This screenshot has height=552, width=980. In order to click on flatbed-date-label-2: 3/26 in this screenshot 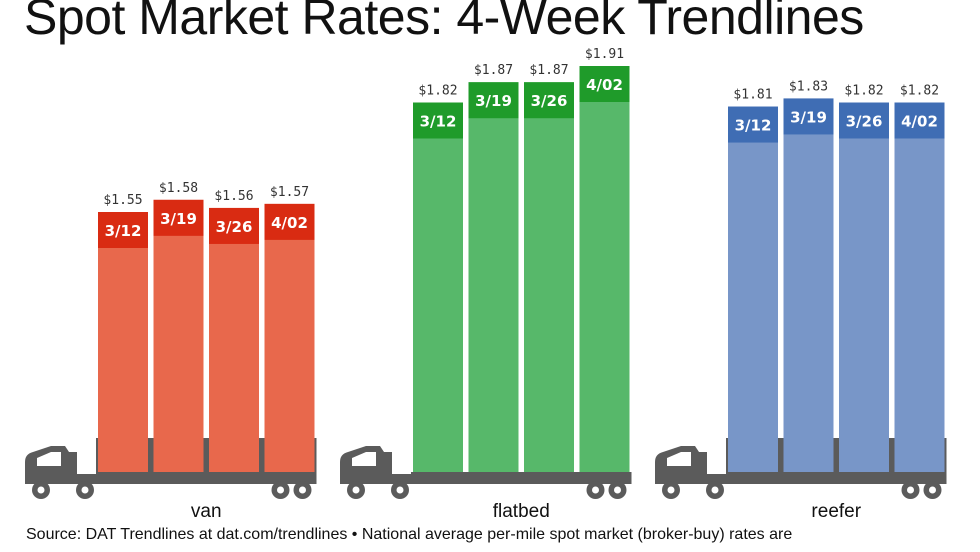, I will do `click(549, 101)`.